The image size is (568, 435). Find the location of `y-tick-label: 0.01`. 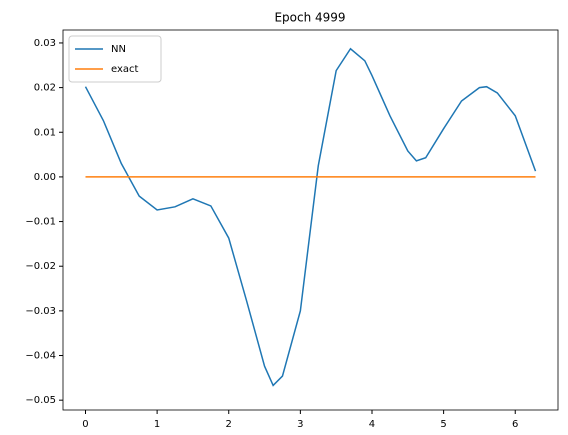

y-tick-label: 0.01 is located at coordinates (45, 132).